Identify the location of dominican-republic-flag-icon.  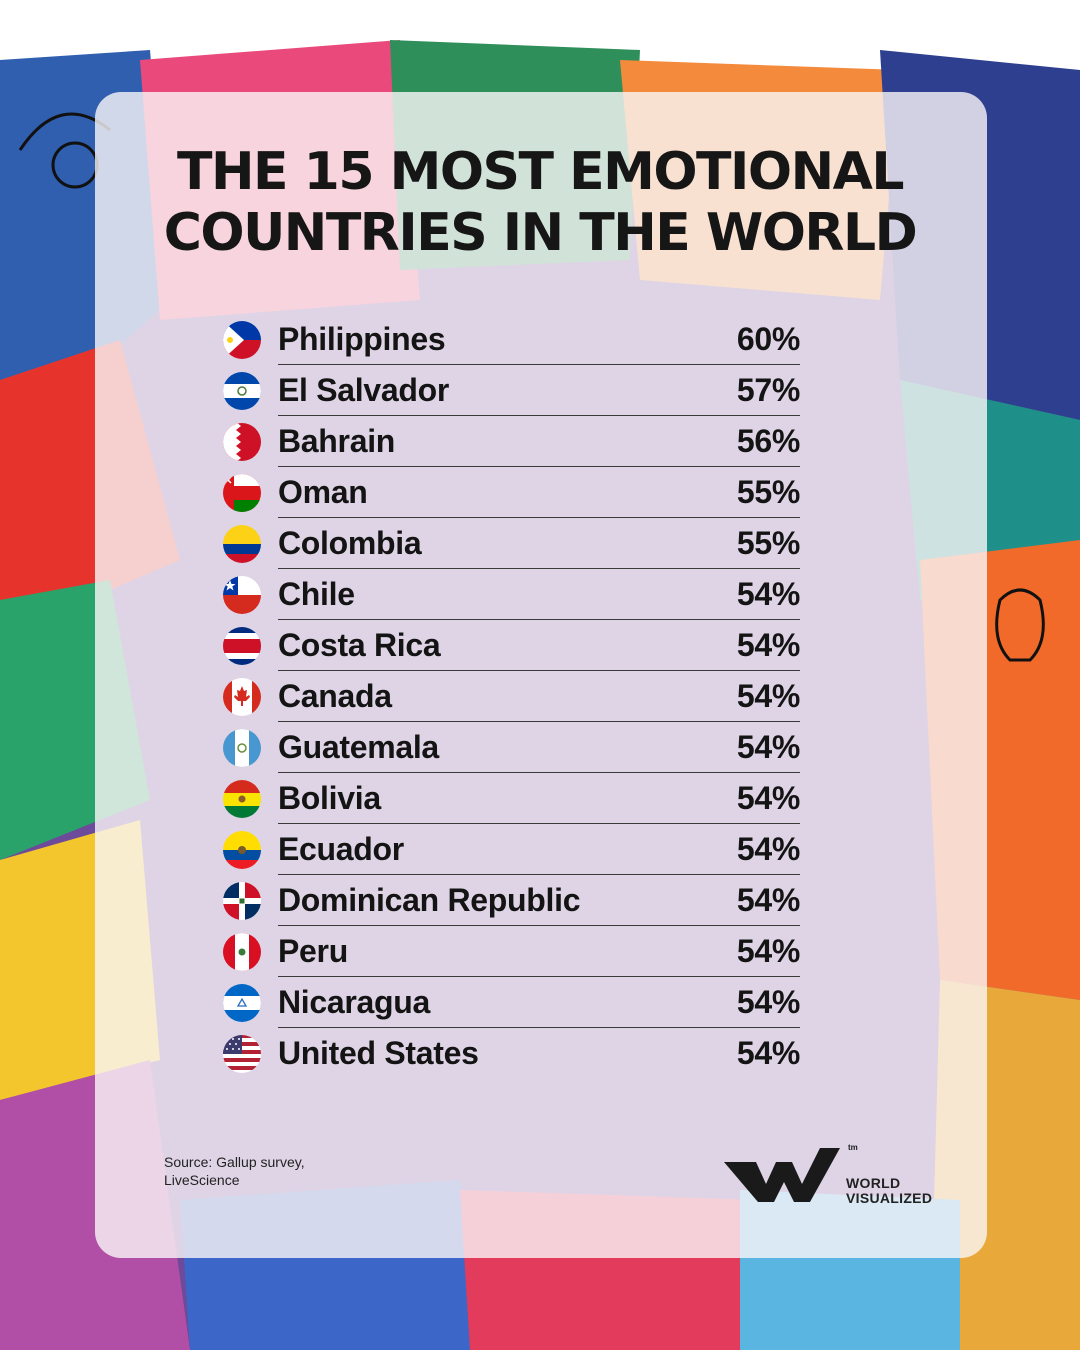
(242, 901).